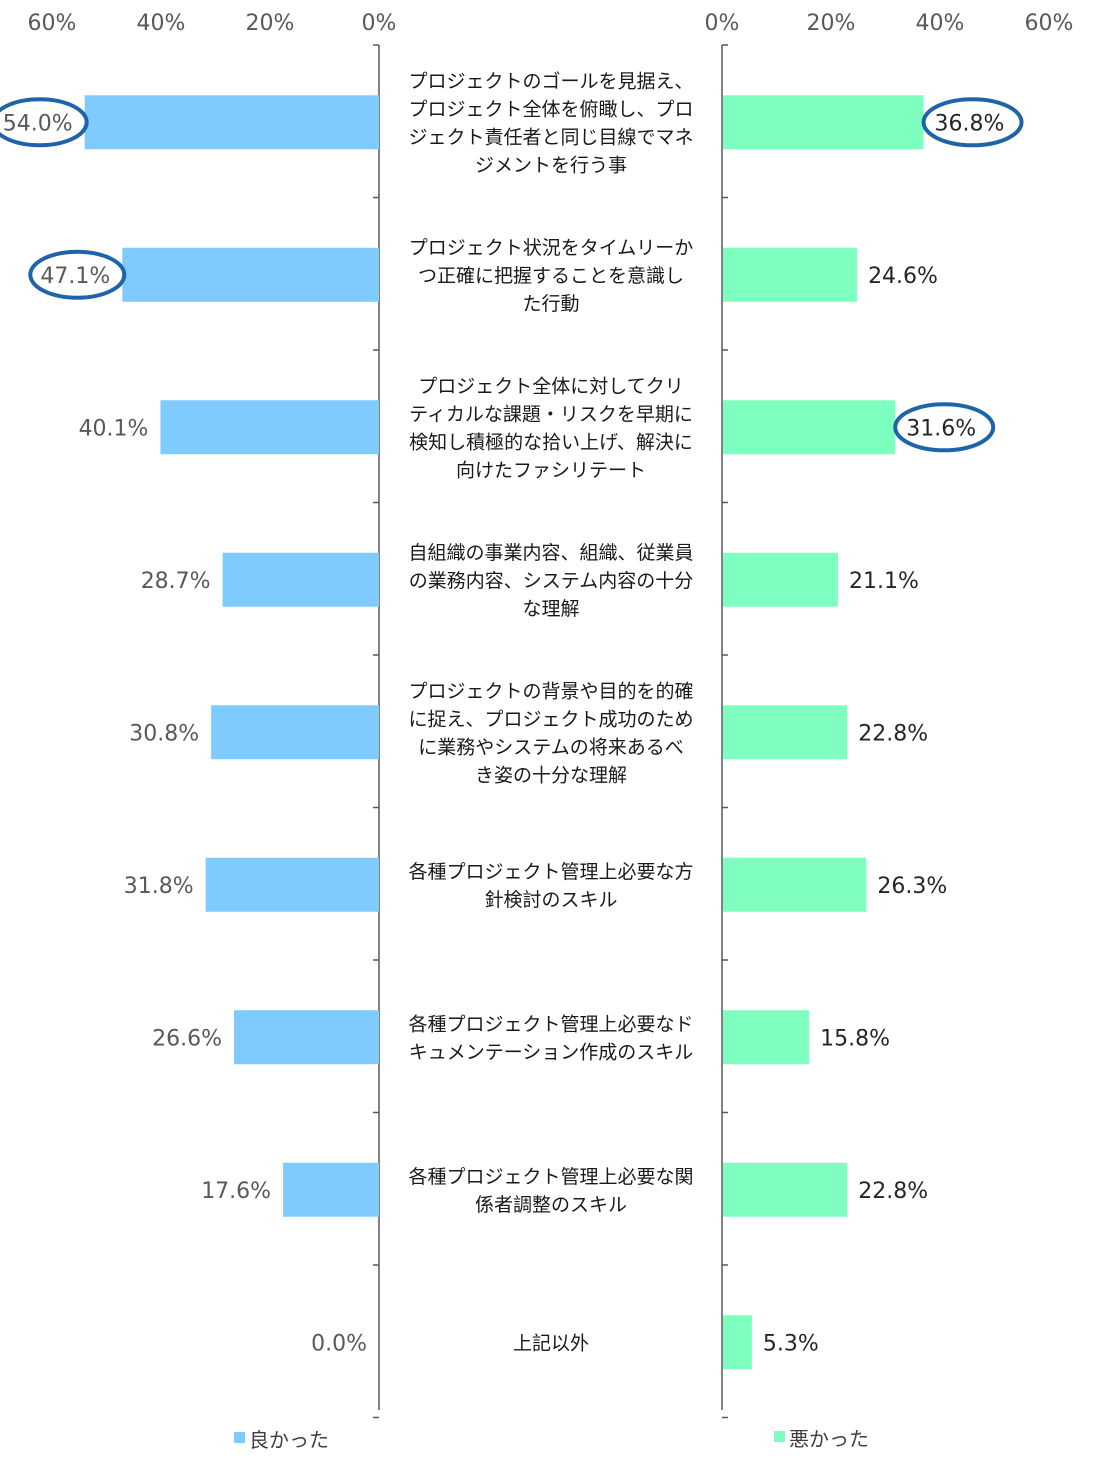  What do you see at coordinates (791, 1343) in the screenshot?
I see `data-label-right: 5.3%` at bounding box center [791, 1343].